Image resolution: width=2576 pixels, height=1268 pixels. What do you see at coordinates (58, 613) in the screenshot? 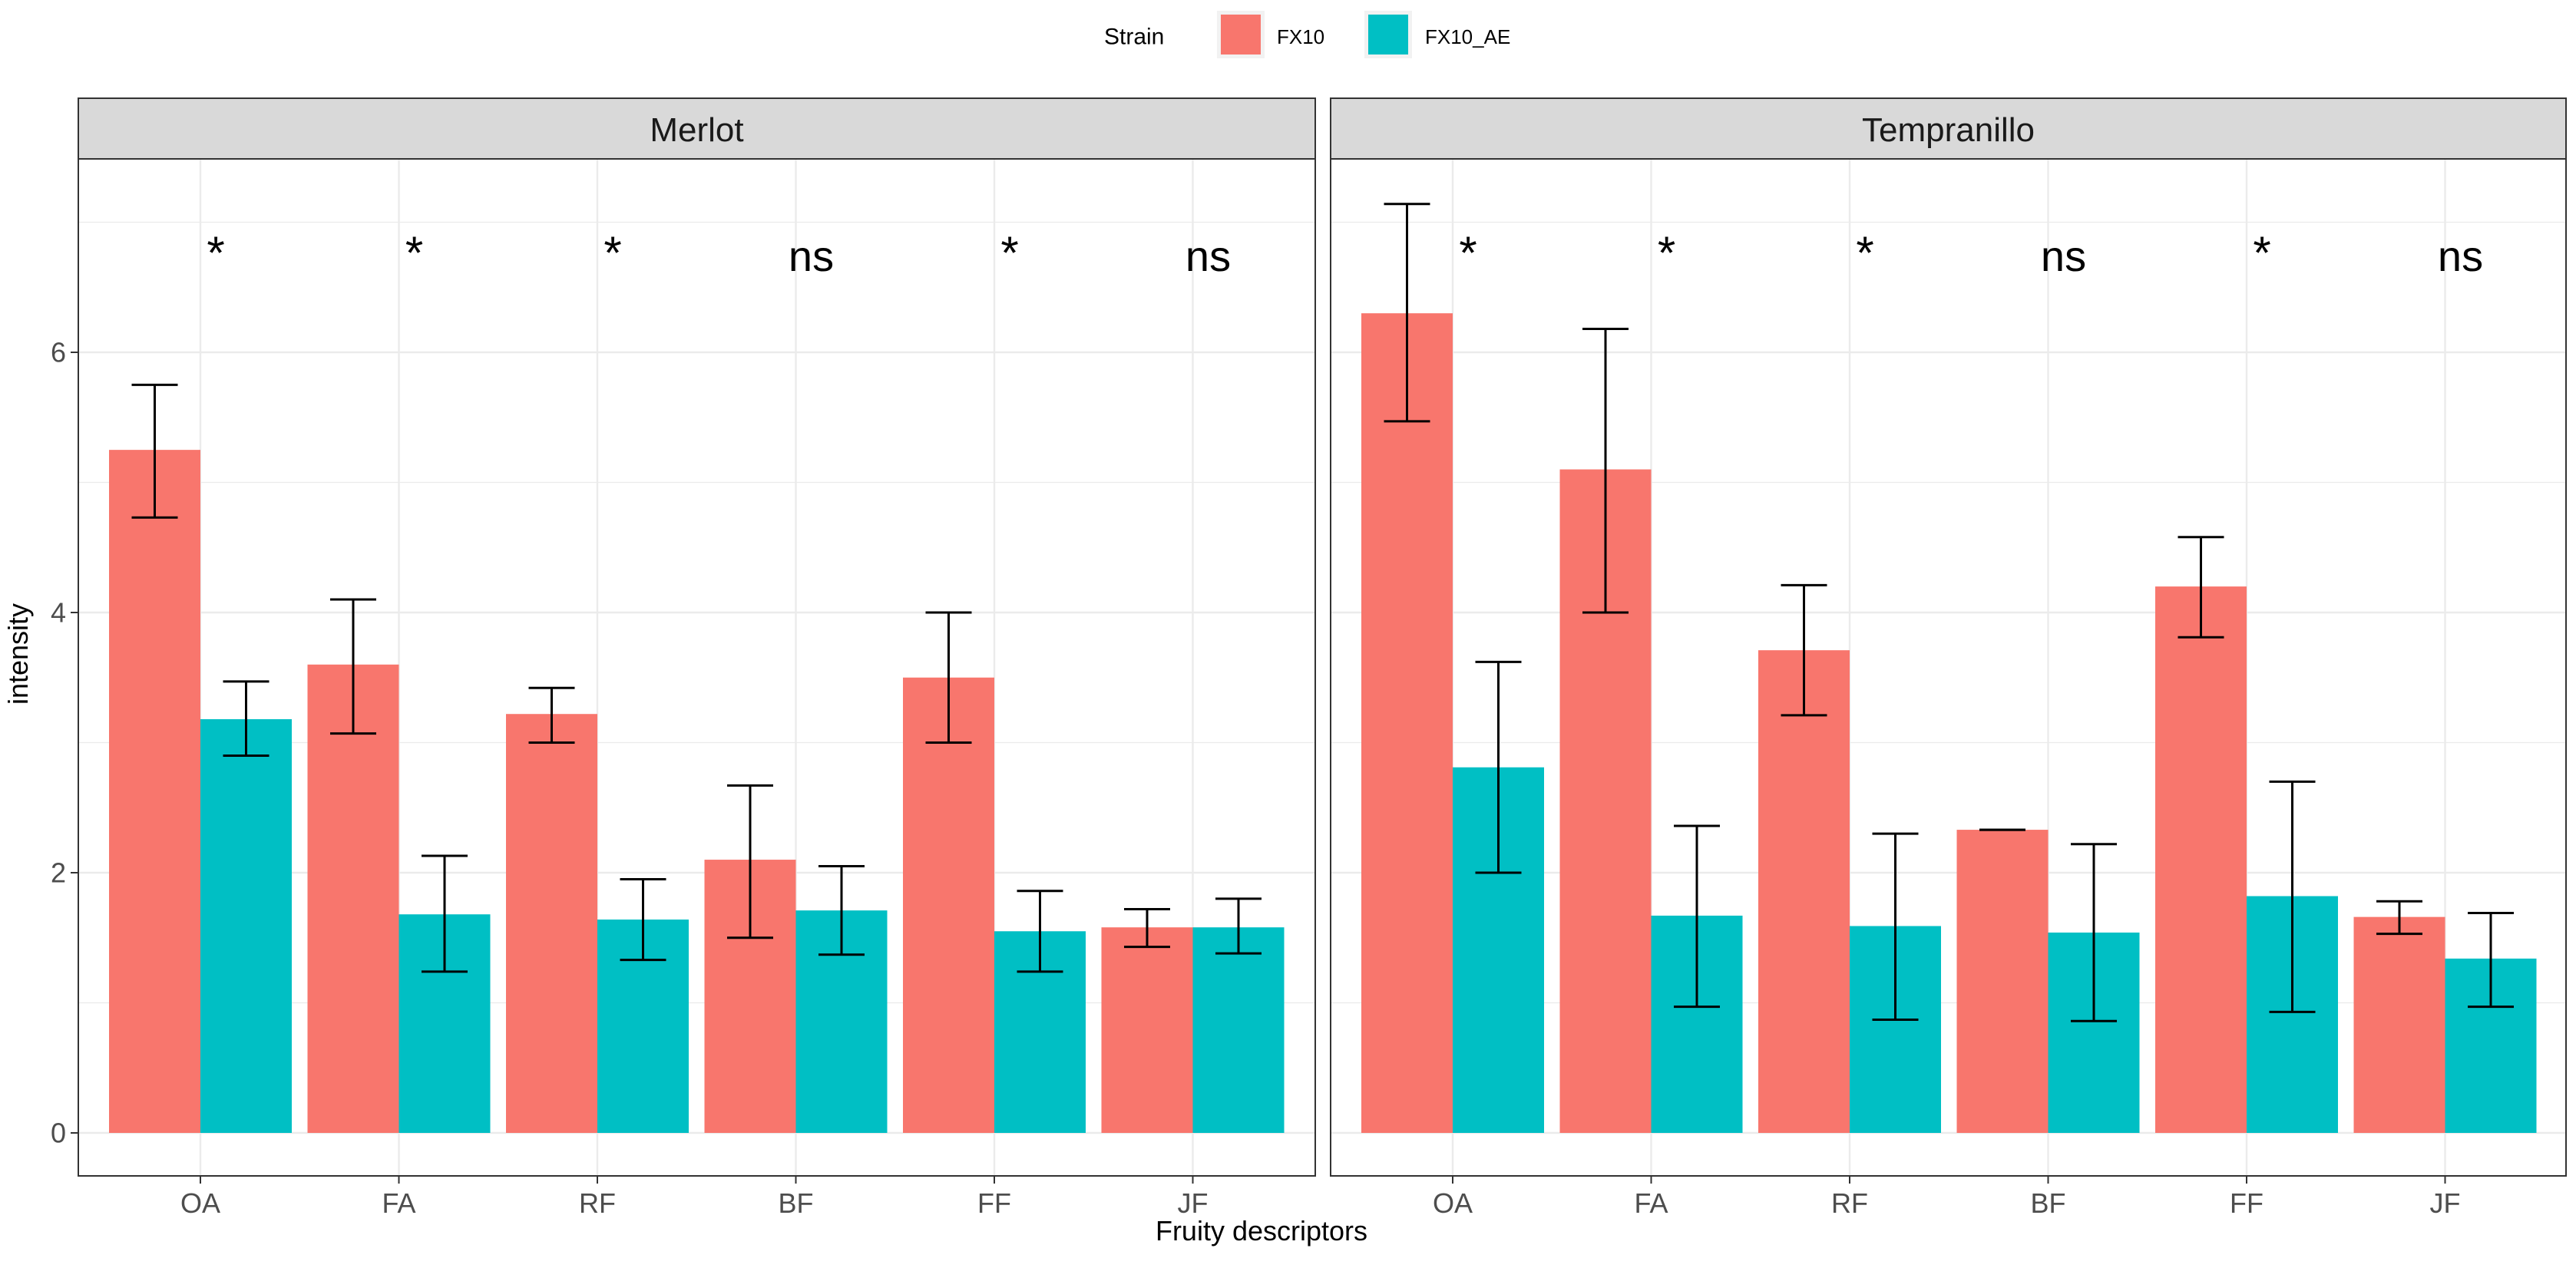
I see `y-tick-label: 4` at bounding box center [58, 613].